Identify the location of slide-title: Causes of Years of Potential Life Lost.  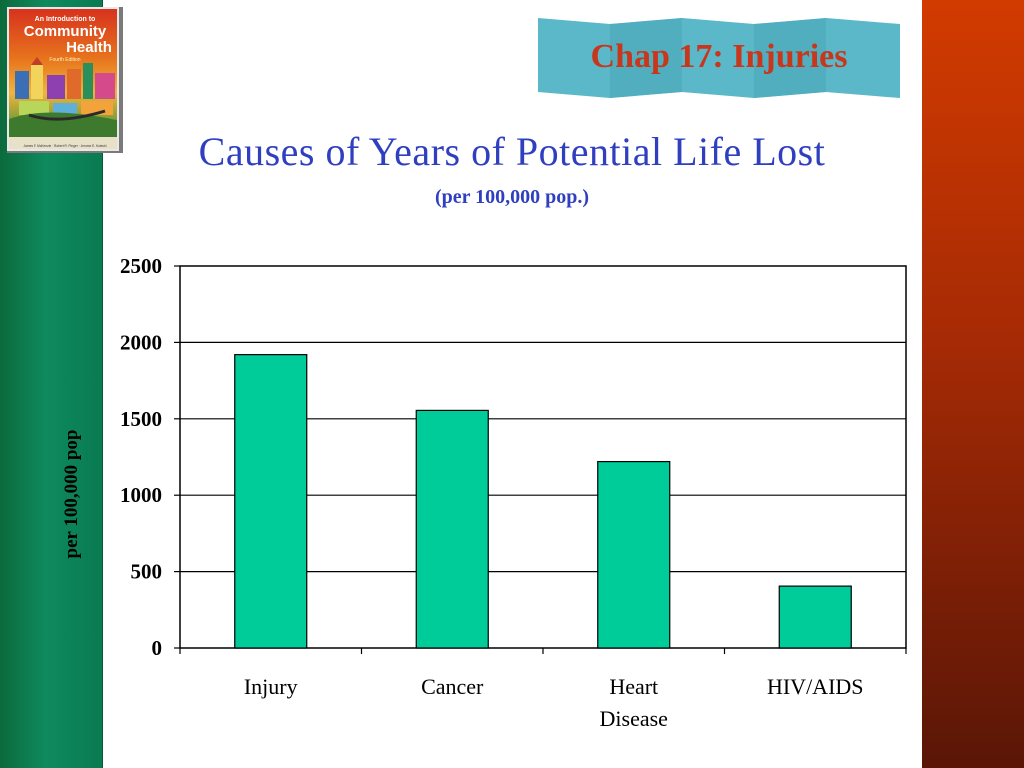
(512, 151).